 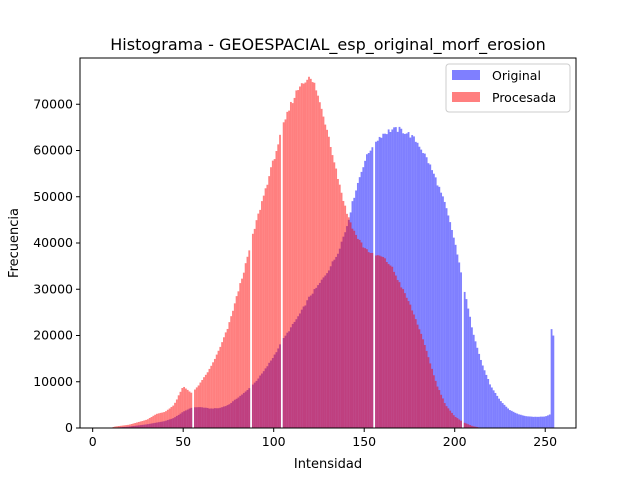 What do you see at coordinates (53, 381) in the screenshot?
I see `y-tick-label: 10000` at bounding box center [53, 381].